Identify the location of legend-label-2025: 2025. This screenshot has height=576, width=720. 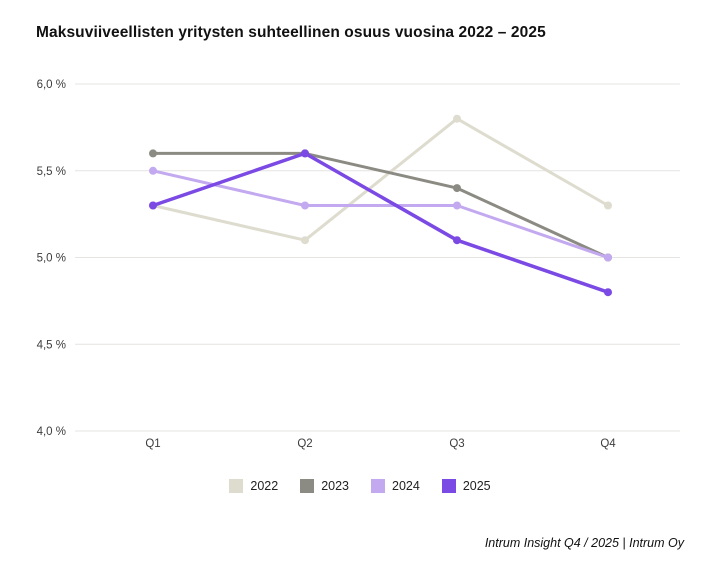
(476, 486).